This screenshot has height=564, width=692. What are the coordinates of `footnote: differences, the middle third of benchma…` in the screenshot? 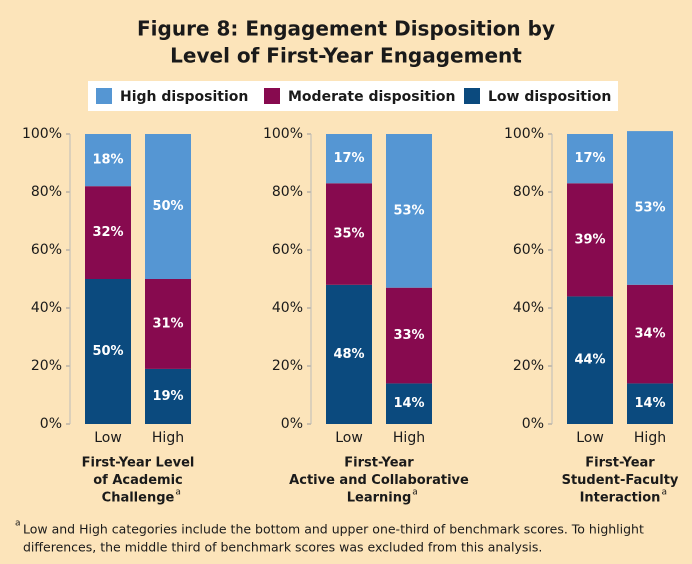 It's located at (282, 547).